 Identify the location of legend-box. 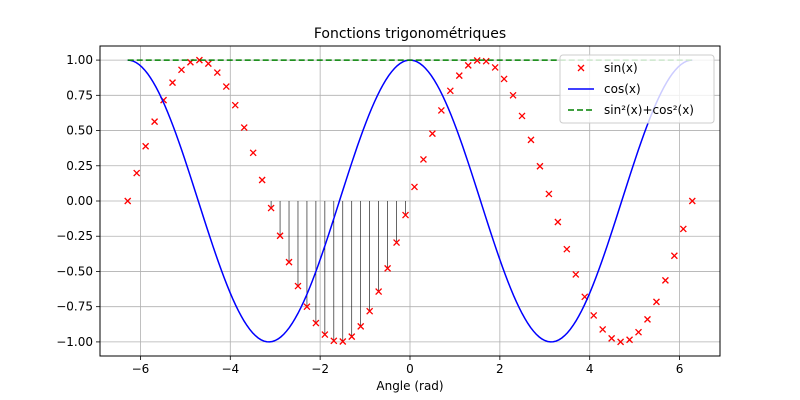
(637, 89).